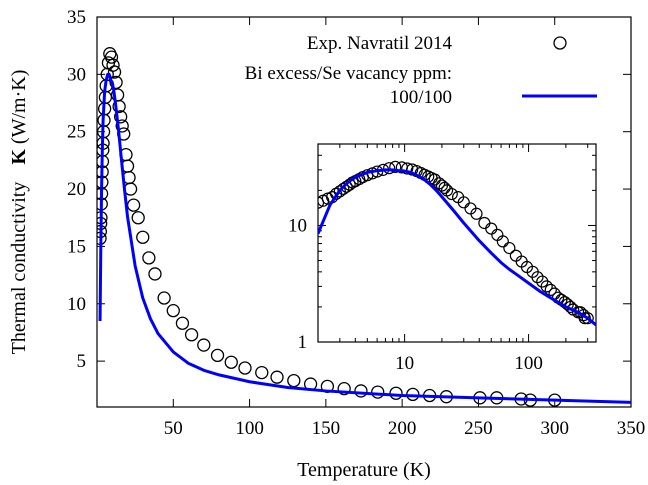 The width and height of the screenshot is (648, 485). I want to click on y-tick-label: 35, so click(76, 17).